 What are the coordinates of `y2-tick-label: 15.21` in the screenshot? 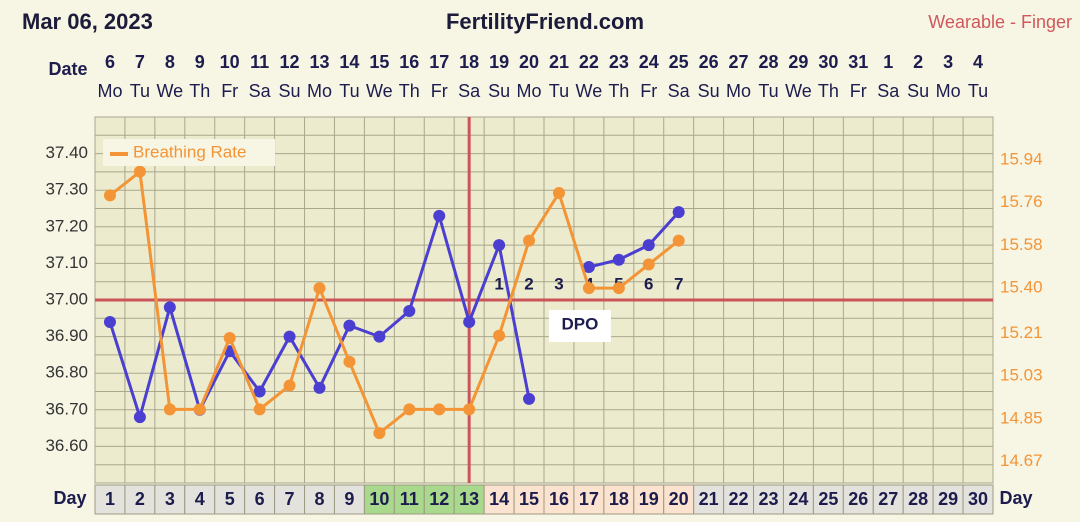 It's located at (1021, 332).